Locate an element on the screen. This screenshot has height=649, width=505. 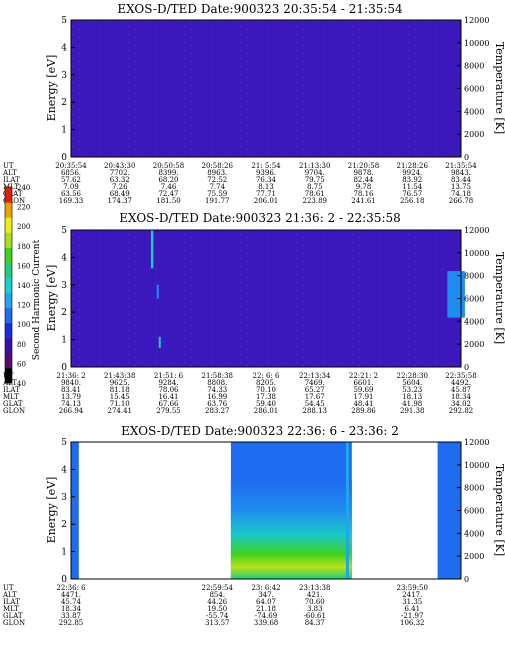
energy-tick-label: 3 is located at coordinates (64, 76).